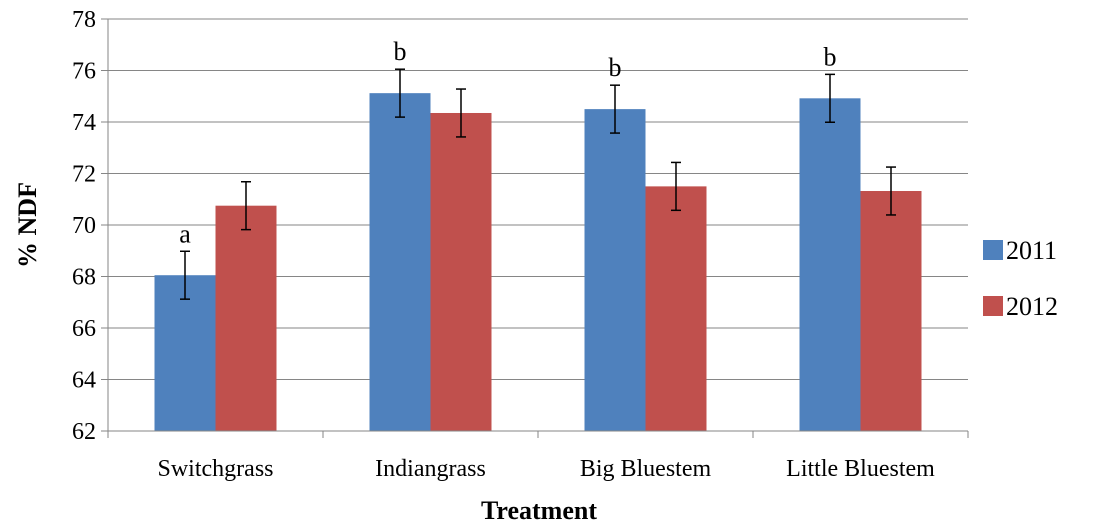 The height and width of the screenshot is (529, 1100). What do you see at coordinates (1020, 278) in the screenshot?
I see `legend: 2011 2012` at bounding box center [1020, 278].